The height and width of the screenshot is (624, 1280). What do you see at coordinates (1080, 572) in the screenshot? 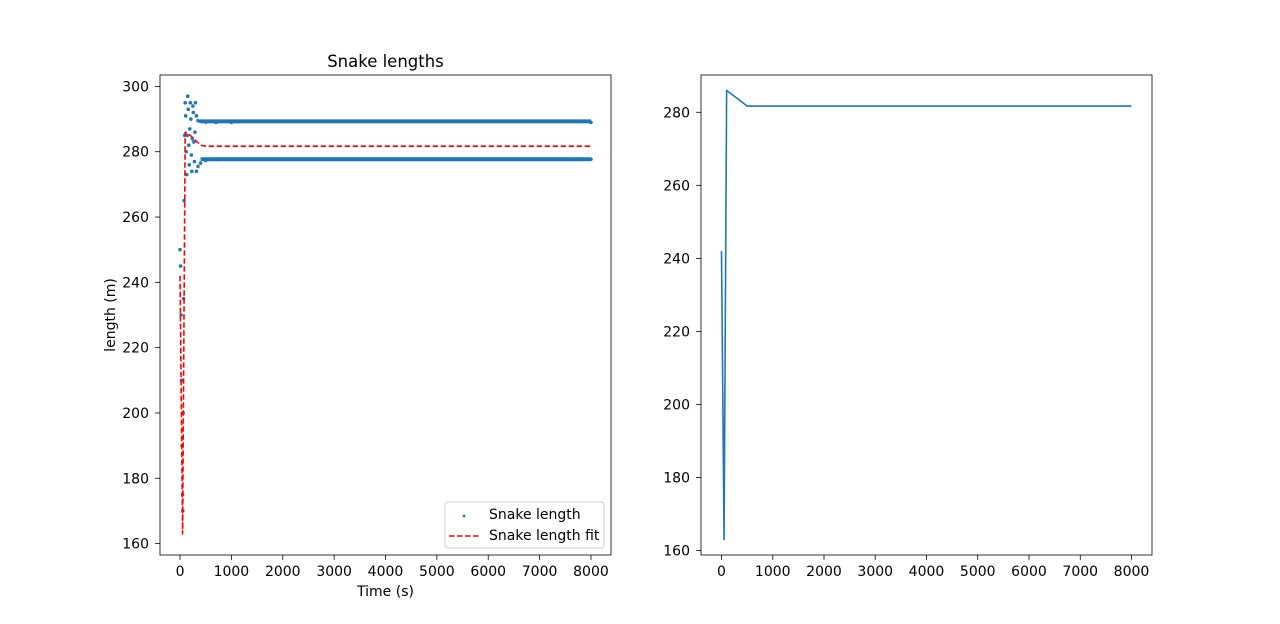
I see `right-chart-x-tick-label: 7000` at bounding box center [1080, 572].